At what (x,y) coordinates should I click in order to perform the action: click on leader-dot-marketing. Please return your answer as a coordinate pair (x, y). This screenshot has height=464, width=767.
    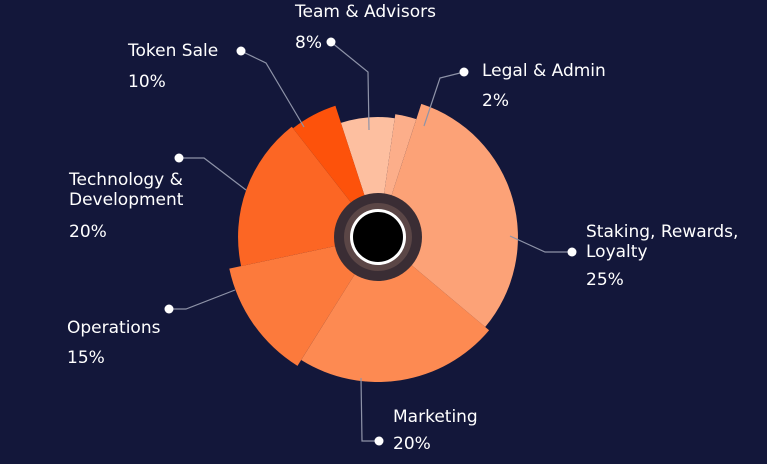
    Looking at the image, I should click on (379, 441).